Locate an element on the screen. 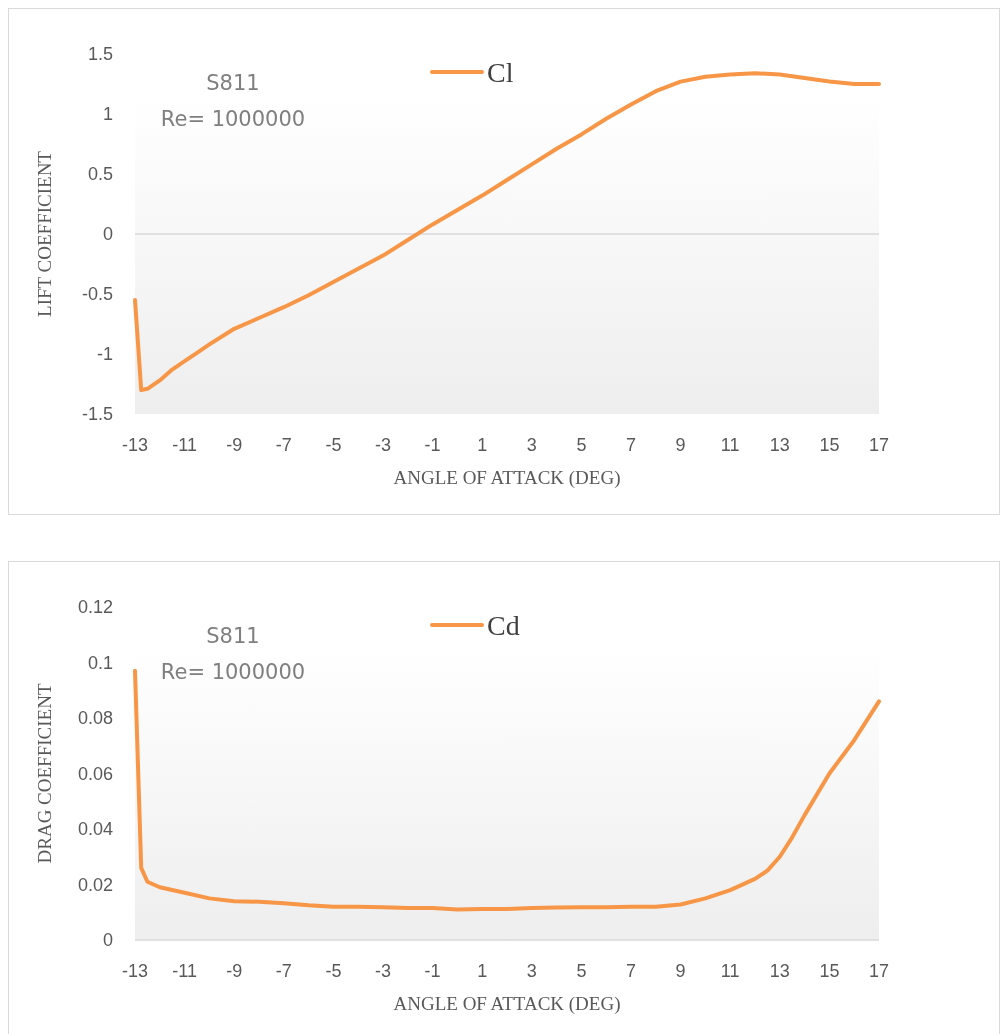  y-tick-label: -0.5 is located at coordinates (97, 294).